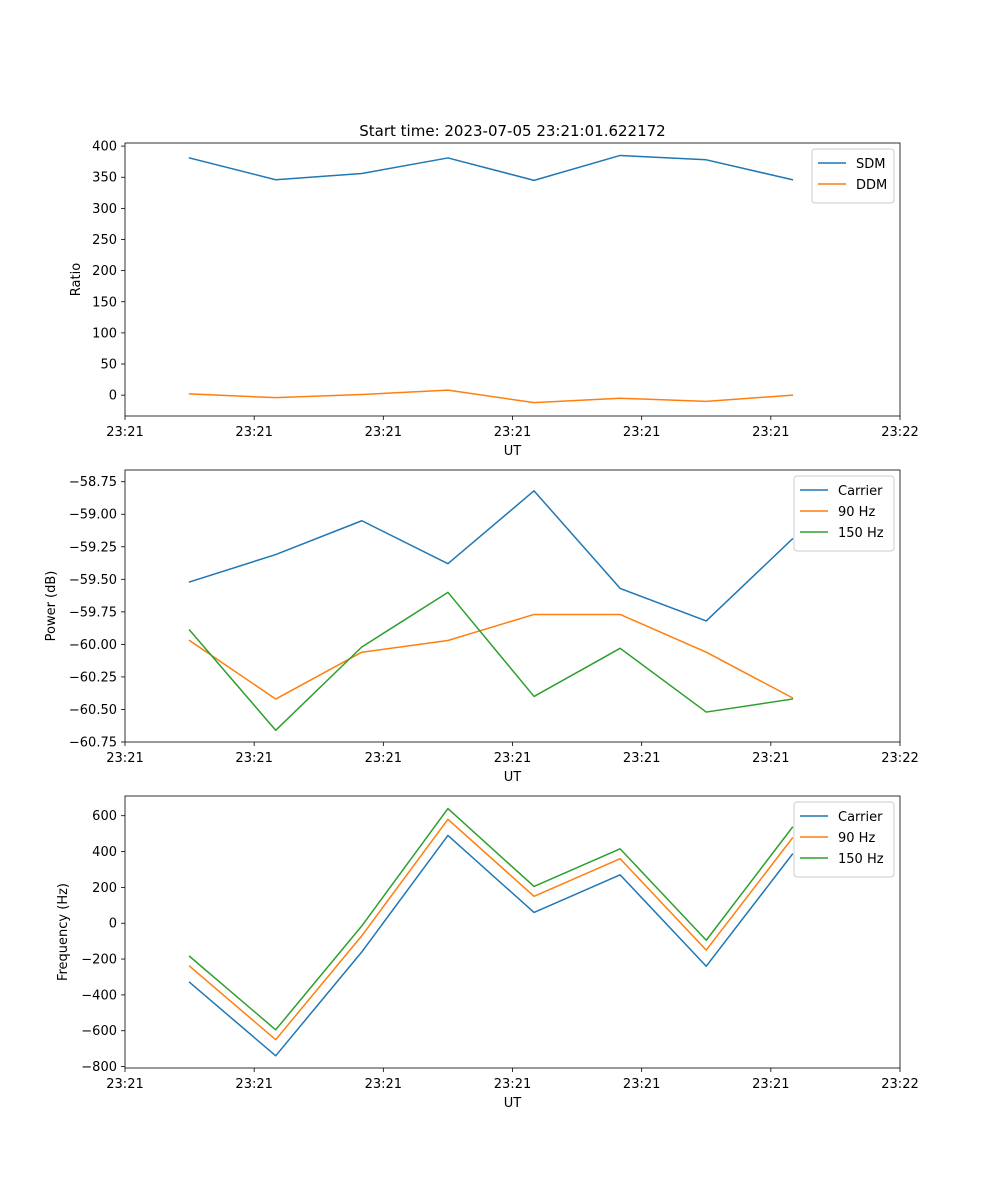  What do you see at coordinates (93, 612) in the screenshot?
I see `y-tick-label: −59.75` at bounding box center [93, 612].